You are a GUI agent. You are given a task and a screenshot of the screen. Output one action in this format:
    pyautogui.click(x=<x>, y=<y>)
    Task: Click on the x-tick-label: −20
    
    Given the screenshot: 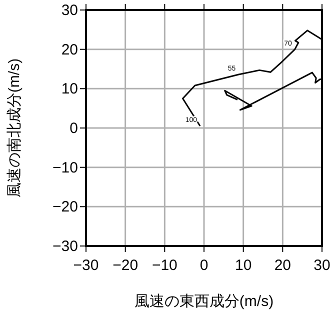 What is the action you would take?
    pyautogui.click(x=125, y=265)
    